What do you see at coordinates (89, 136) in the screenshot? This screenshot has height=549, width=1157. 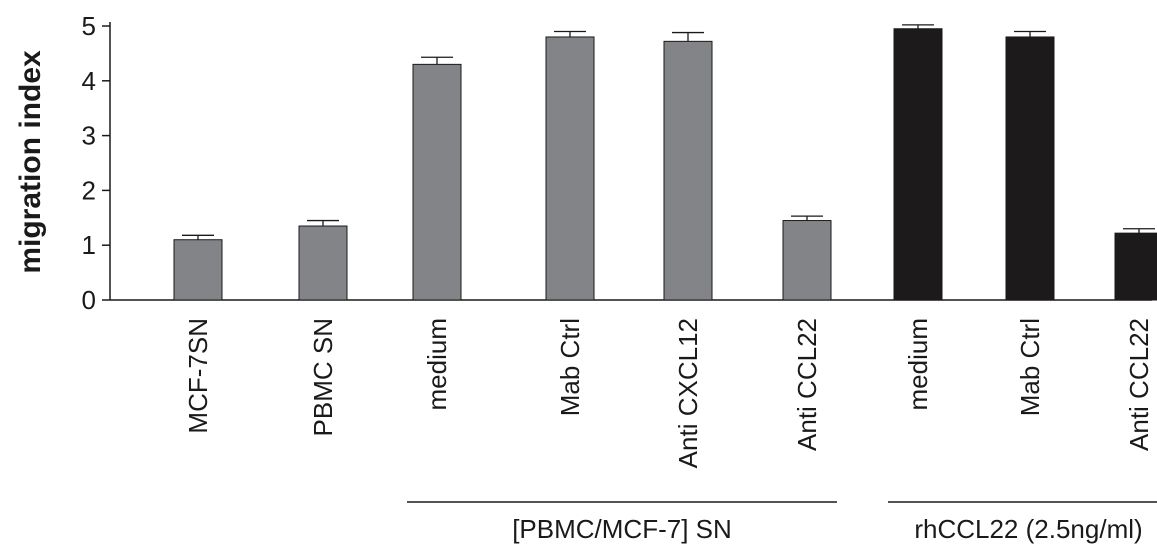 I see `y-tick-label: 3` at bounding box center [89, 136].